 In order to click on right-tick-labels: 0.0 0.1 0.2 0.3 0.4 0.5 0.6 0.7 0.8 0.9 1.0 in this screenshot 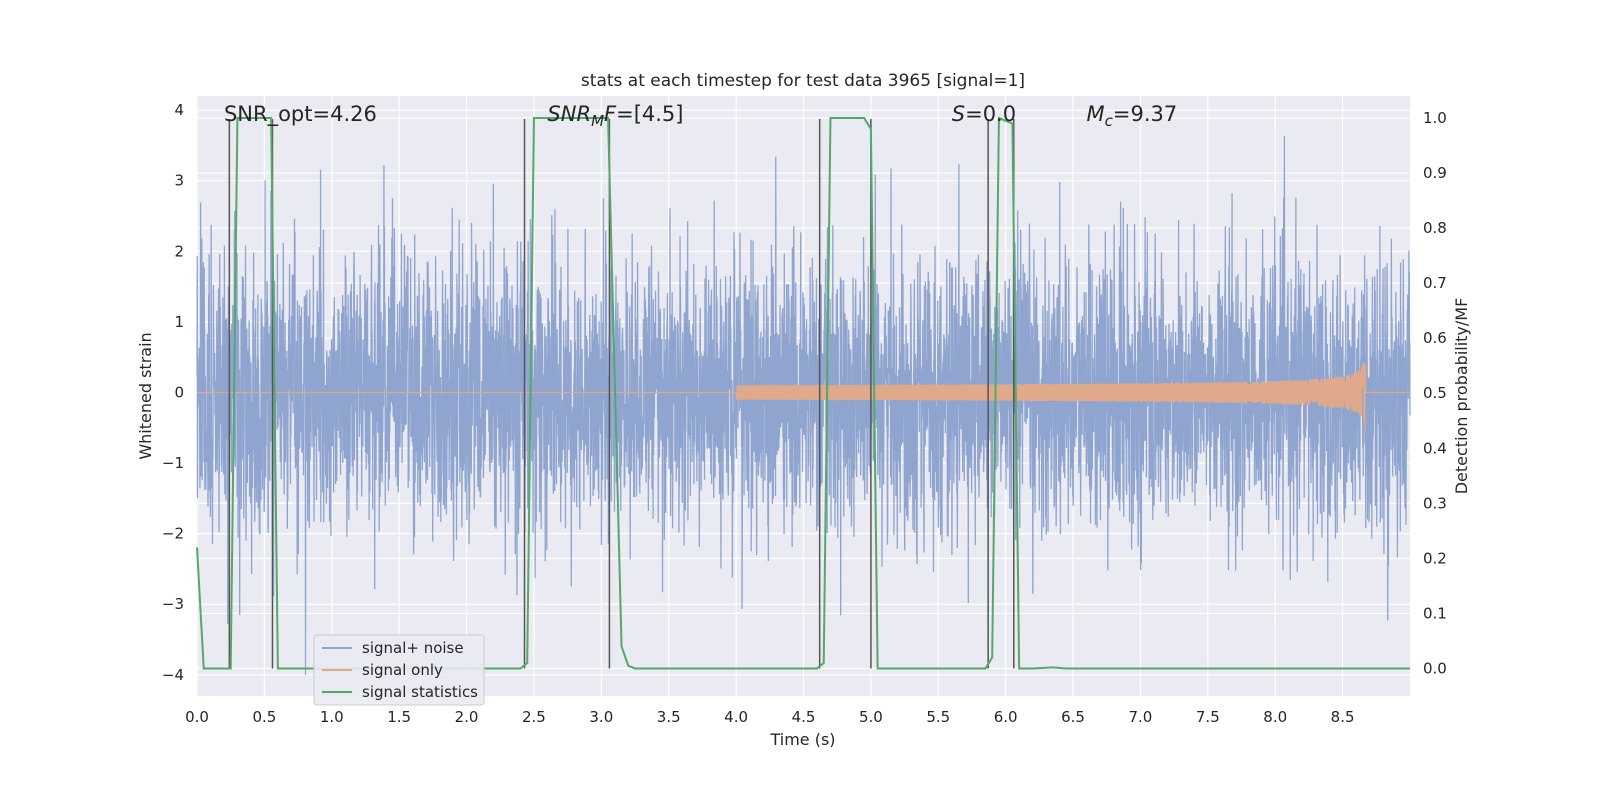, I will do `click(1435, 393)`.